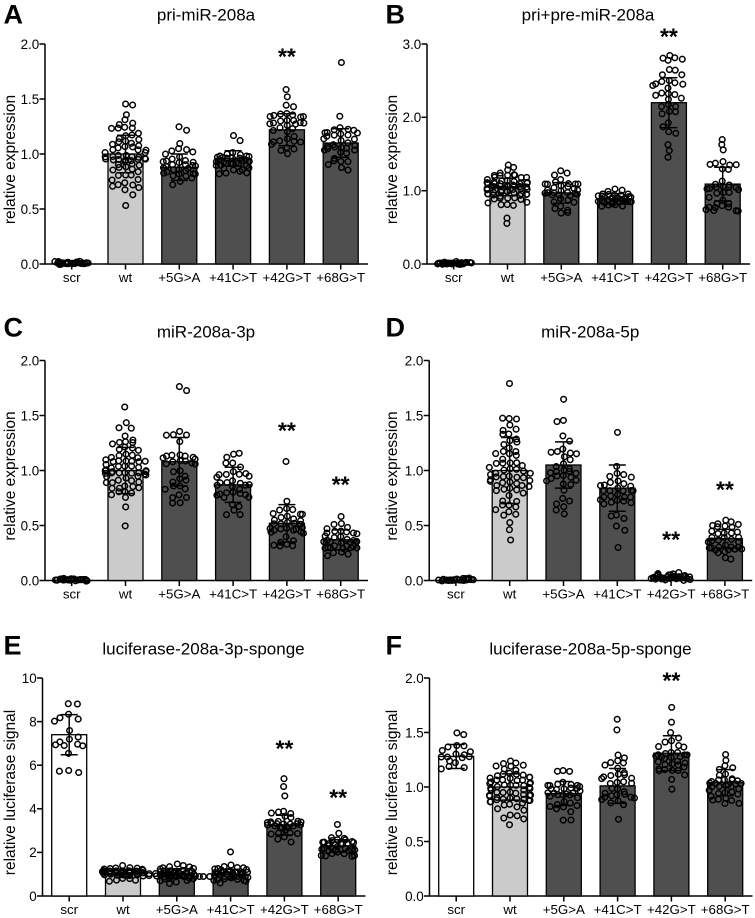 This screenshot has width=755, height=918. I want to click on svg-text: miR-208a-3p, so click(206, 332).